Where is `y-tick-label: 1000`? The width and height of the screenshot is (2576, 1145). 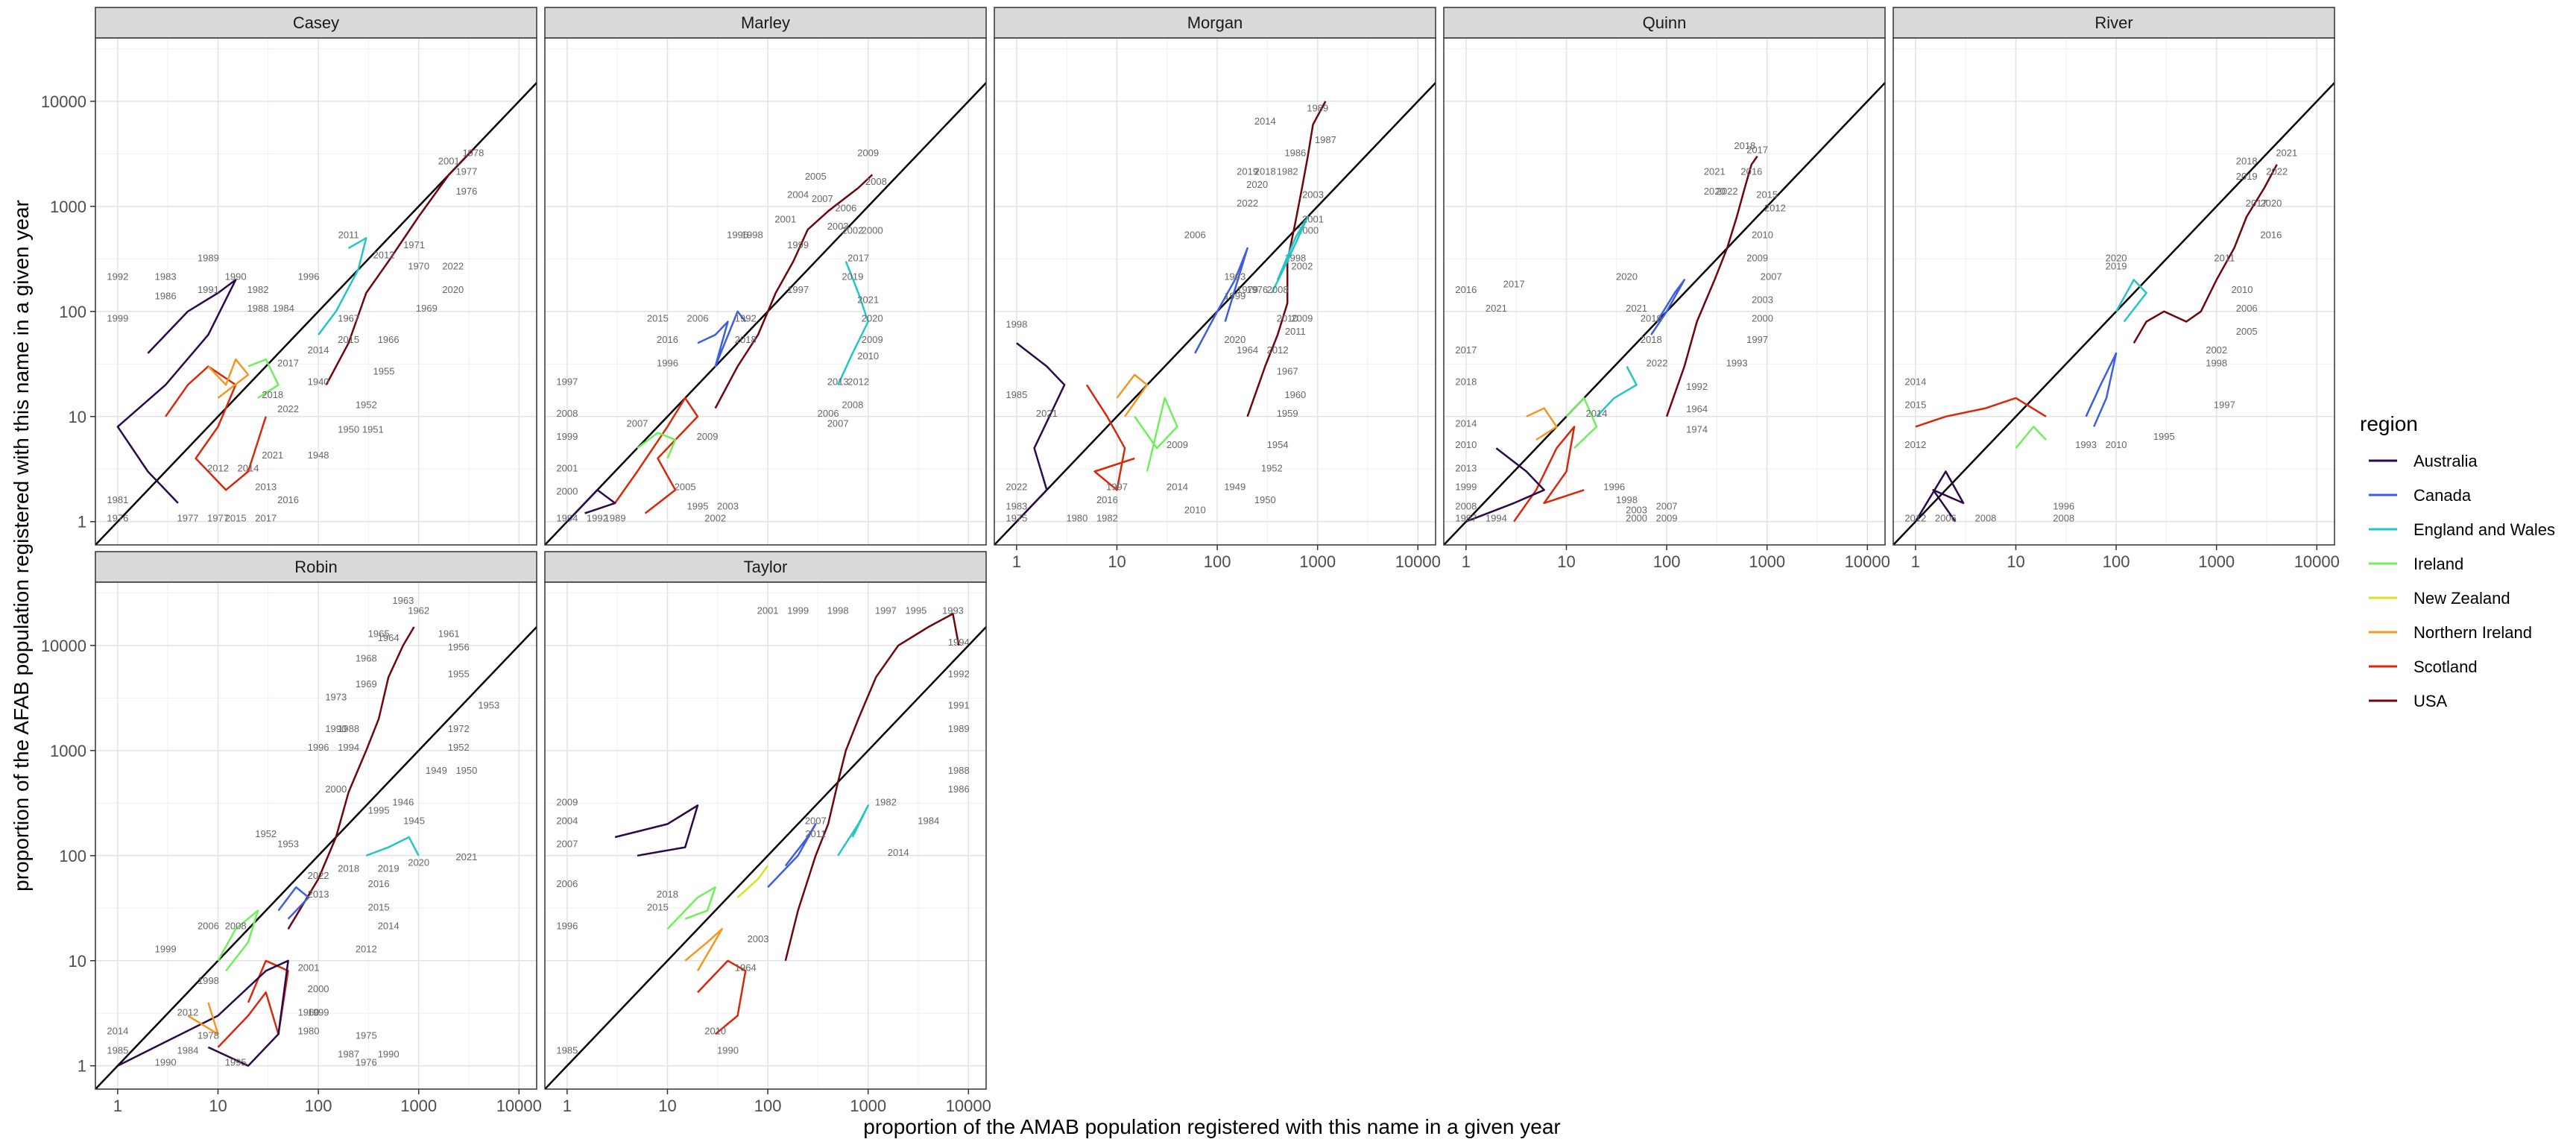
y-tick-label: 1000 is located at coordinates (68, 751).